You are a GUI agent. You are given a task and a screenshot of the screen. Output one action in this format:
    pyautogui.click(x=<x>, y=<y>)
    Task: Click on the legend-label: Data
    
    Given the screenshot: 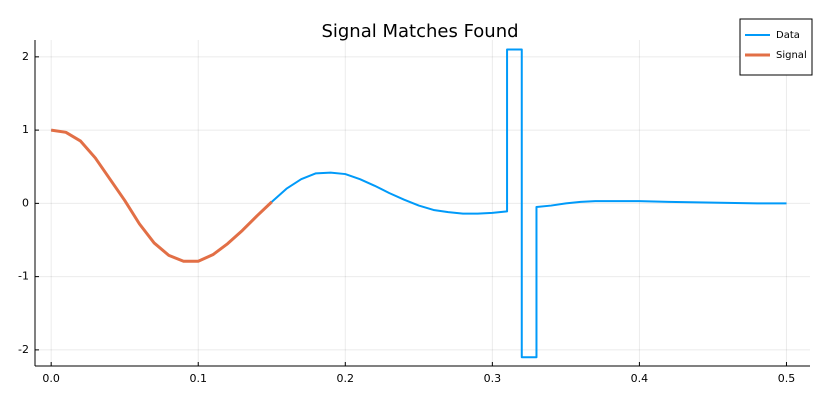 What is the action you would take?
    pyautogui.click(x=788, y=35)
    